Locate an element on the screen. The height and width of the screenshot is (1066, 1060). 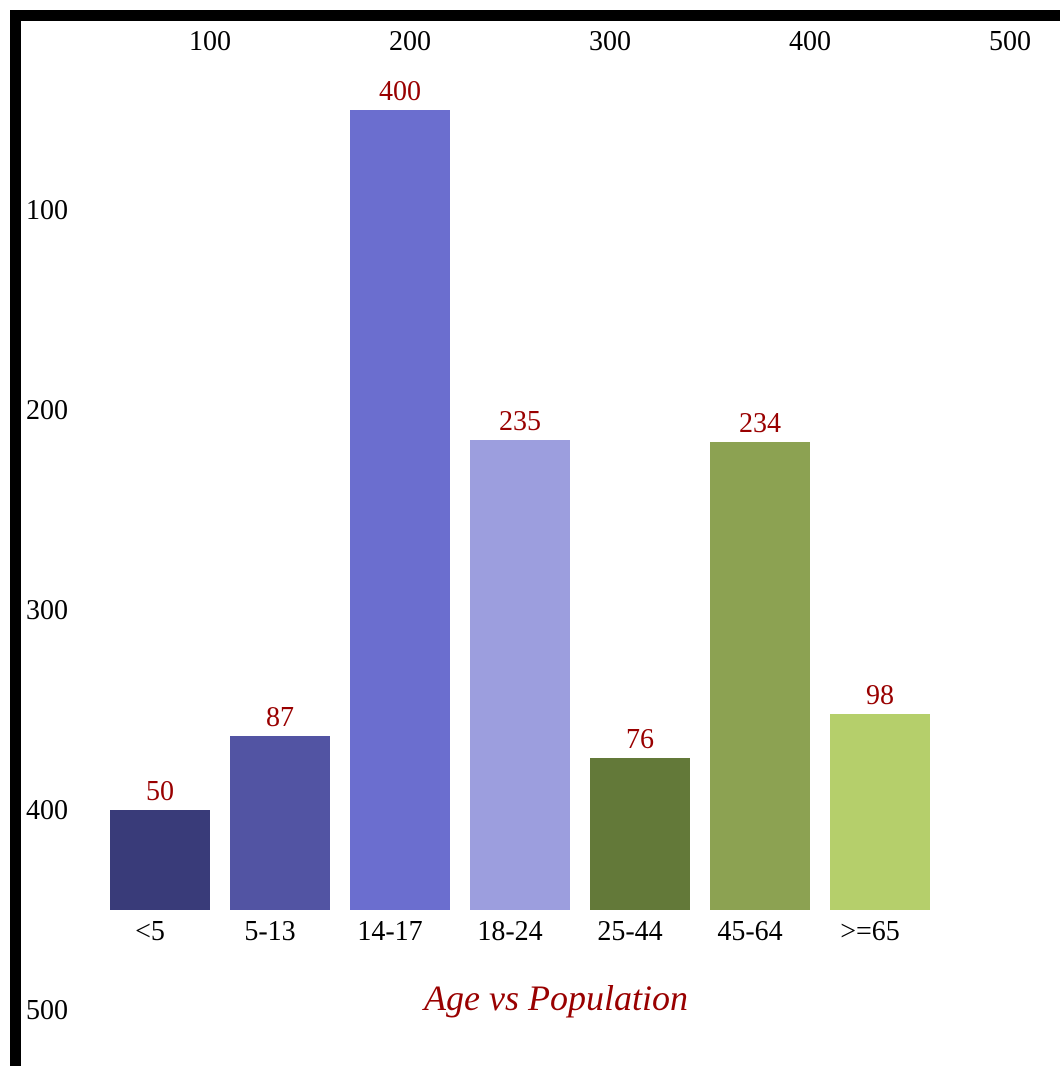
data-label: 234 is located at coordinates (760, 423).